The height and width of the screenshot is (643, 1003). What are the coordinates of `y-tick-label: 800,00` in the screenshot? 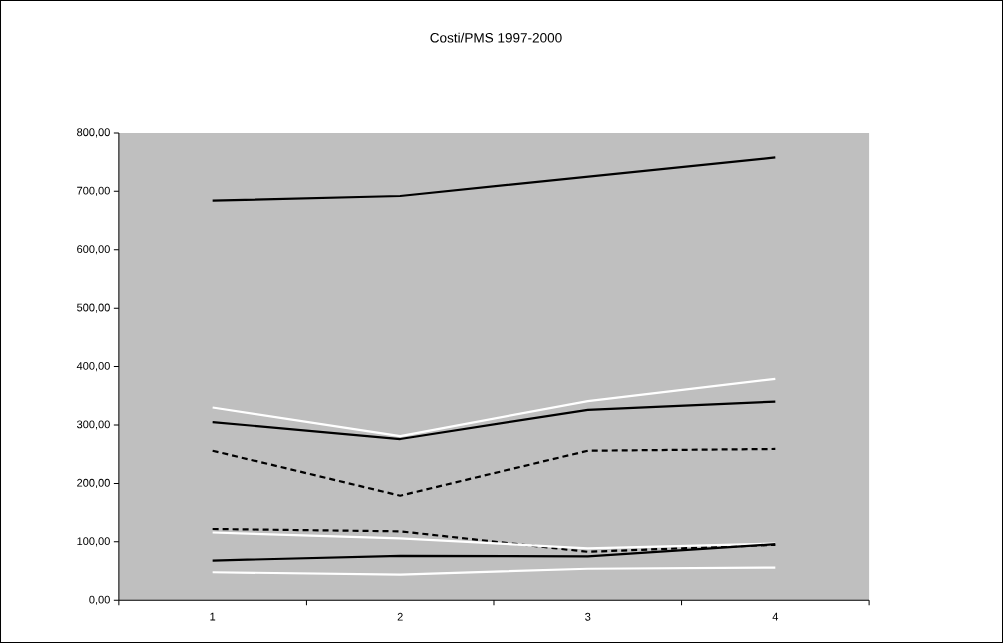 It's located at (93, 133).